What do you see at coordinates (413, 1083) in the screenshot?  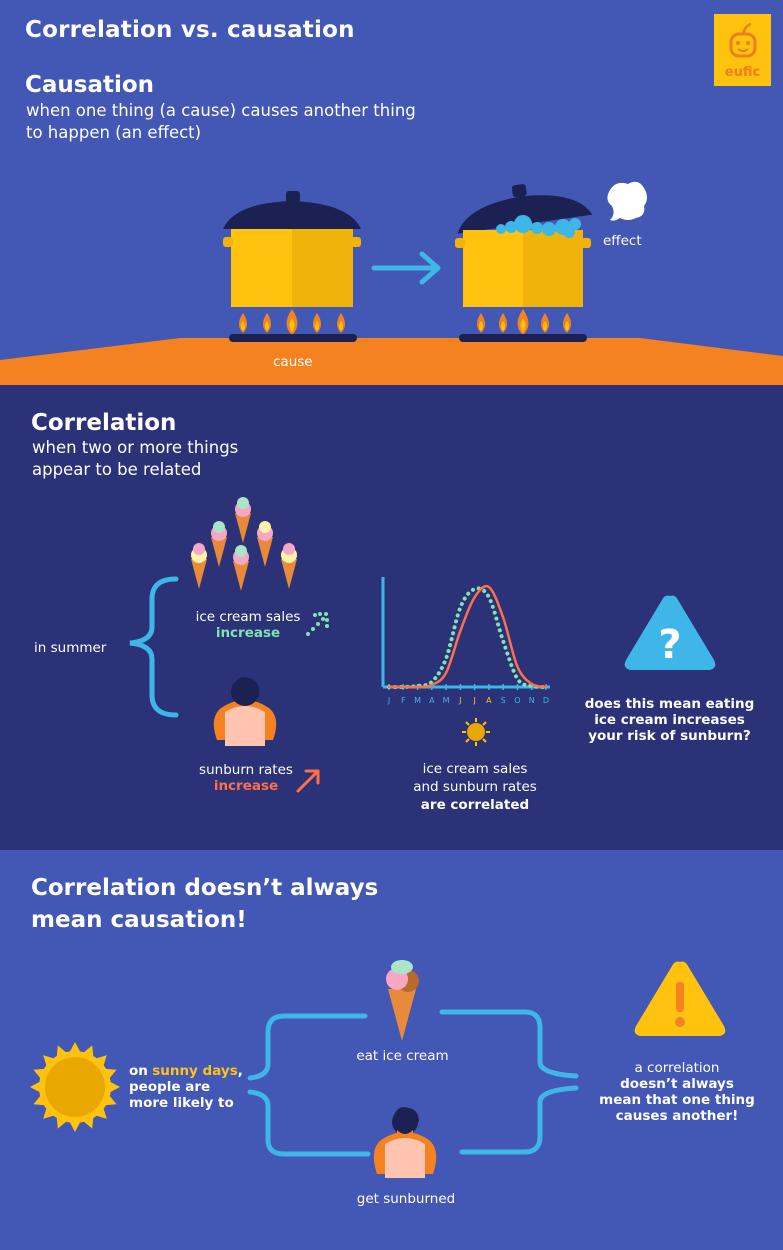 I see `connector-lines` at bounding box center [413, 1083].